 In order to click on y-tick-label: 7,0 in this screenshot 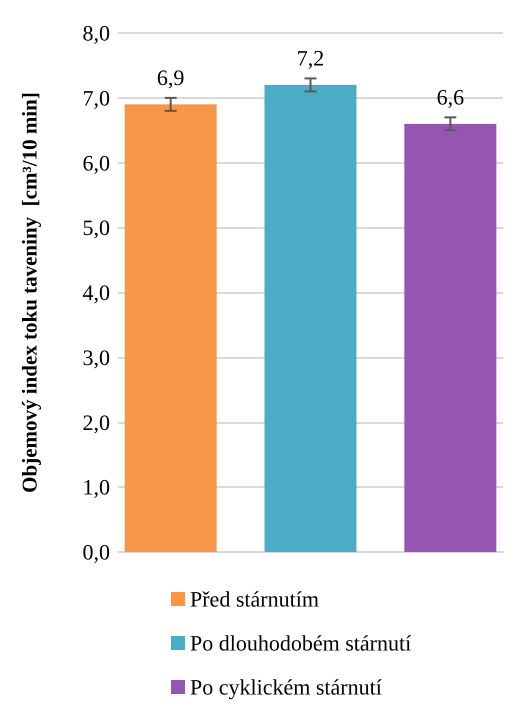, I will do `click(96, 97)`.